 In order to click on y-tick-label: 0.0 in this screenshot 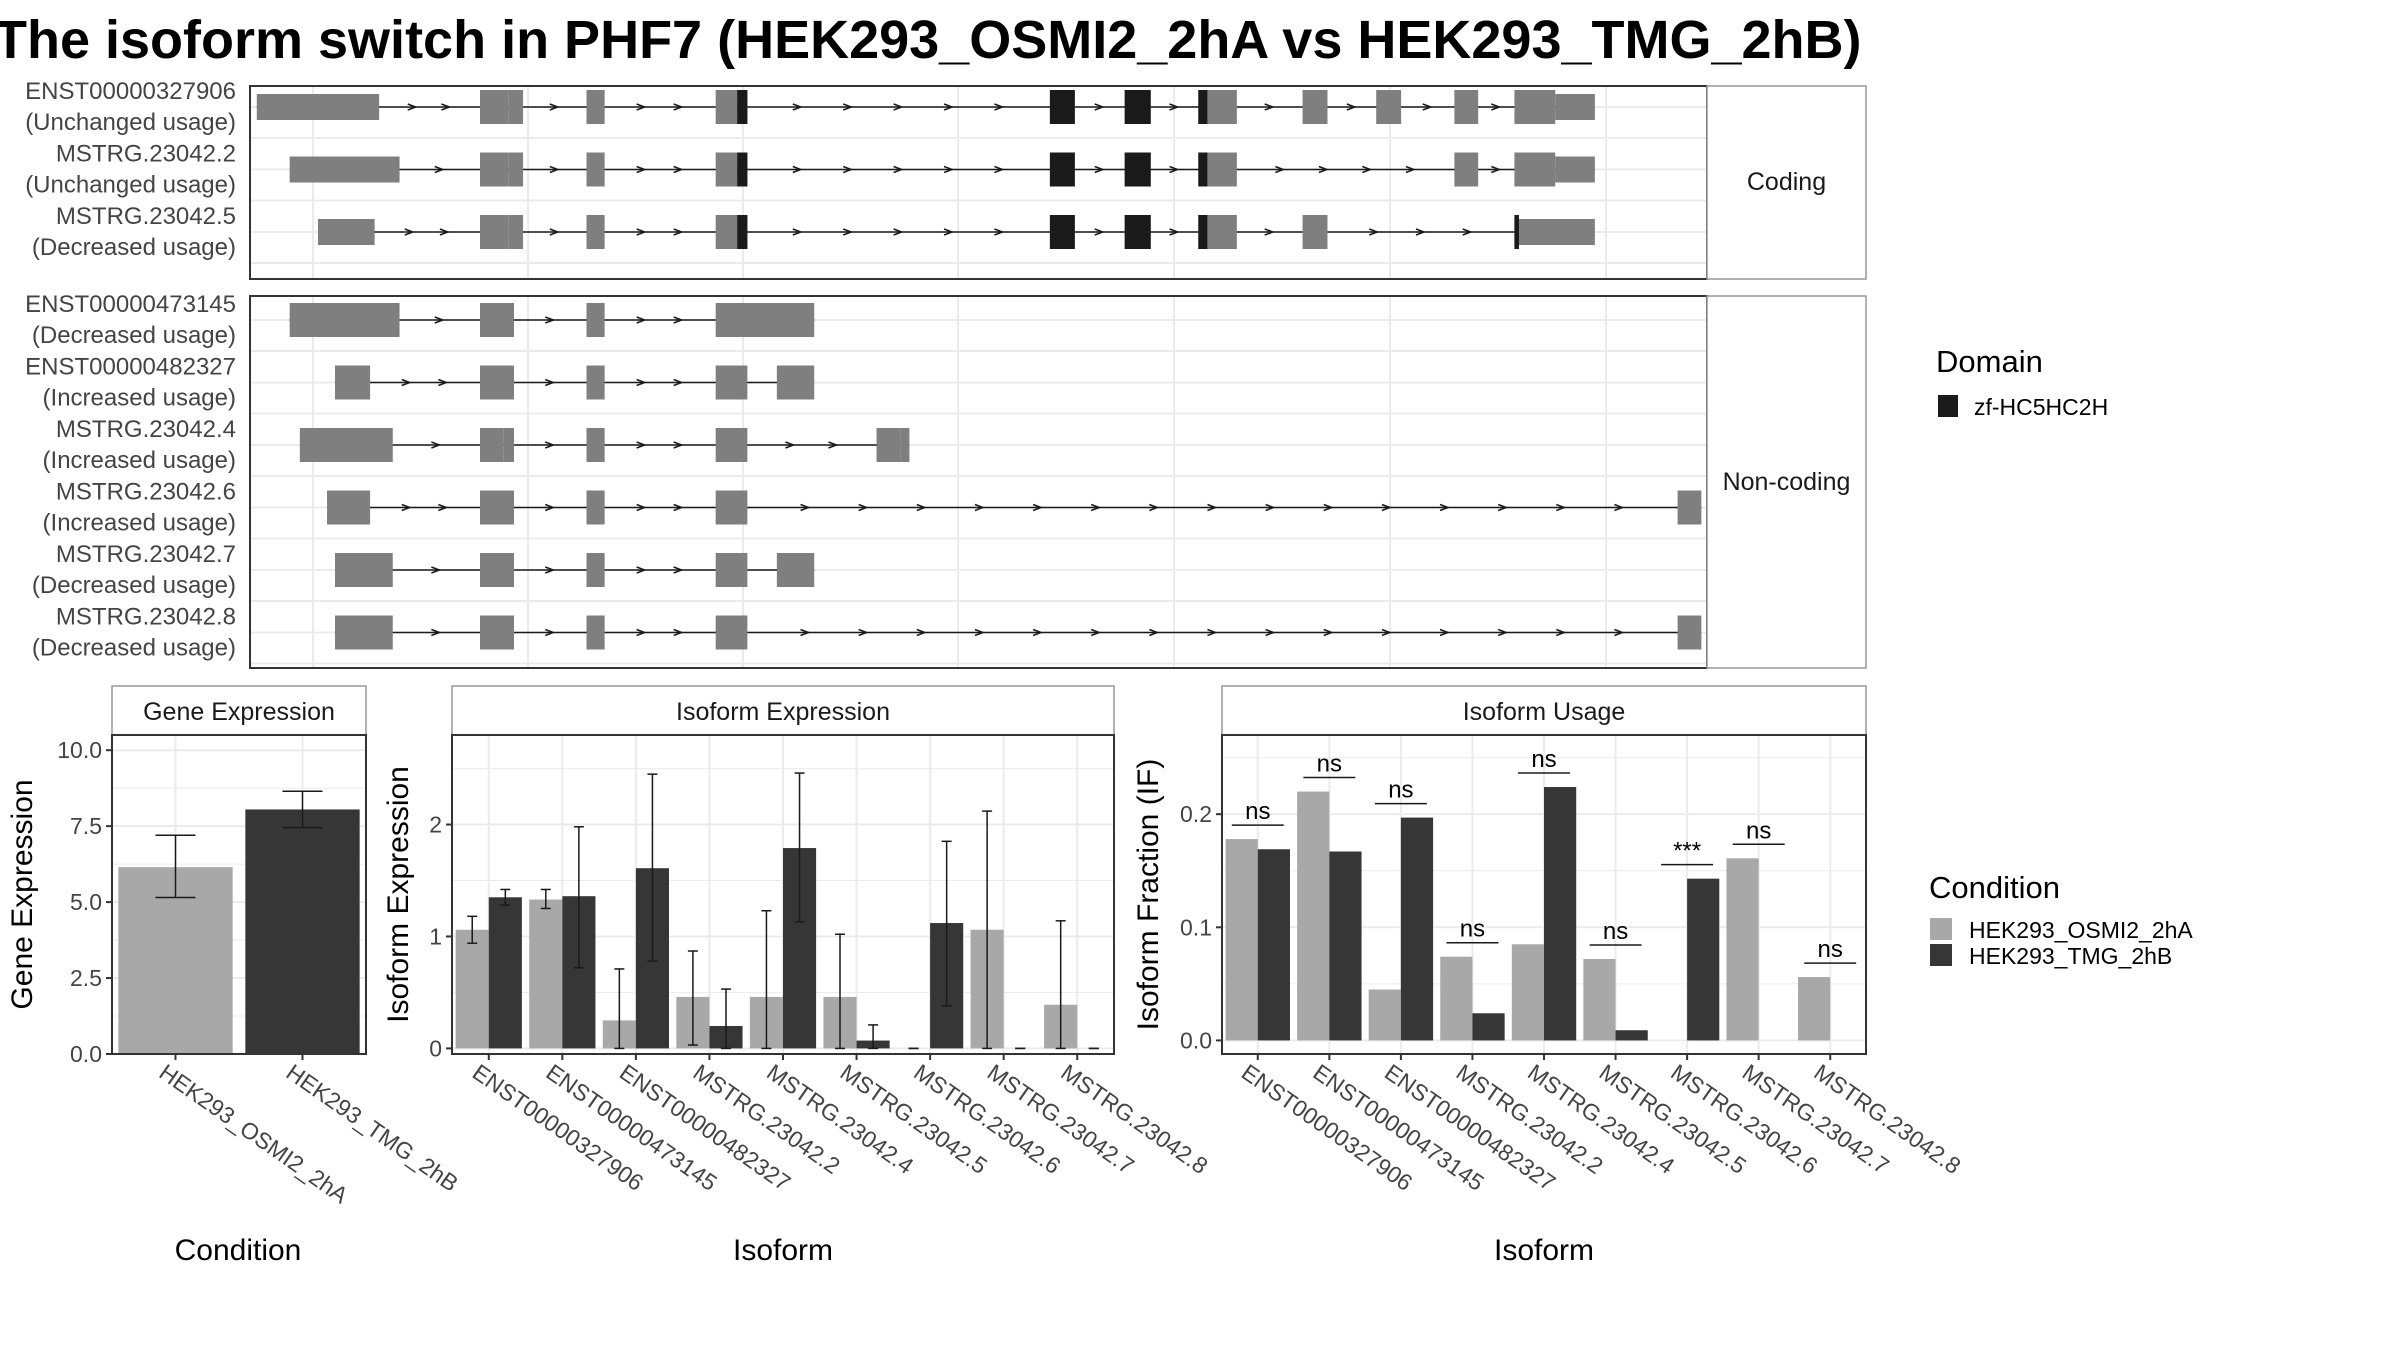, I will do `click(1196, 1040)`.